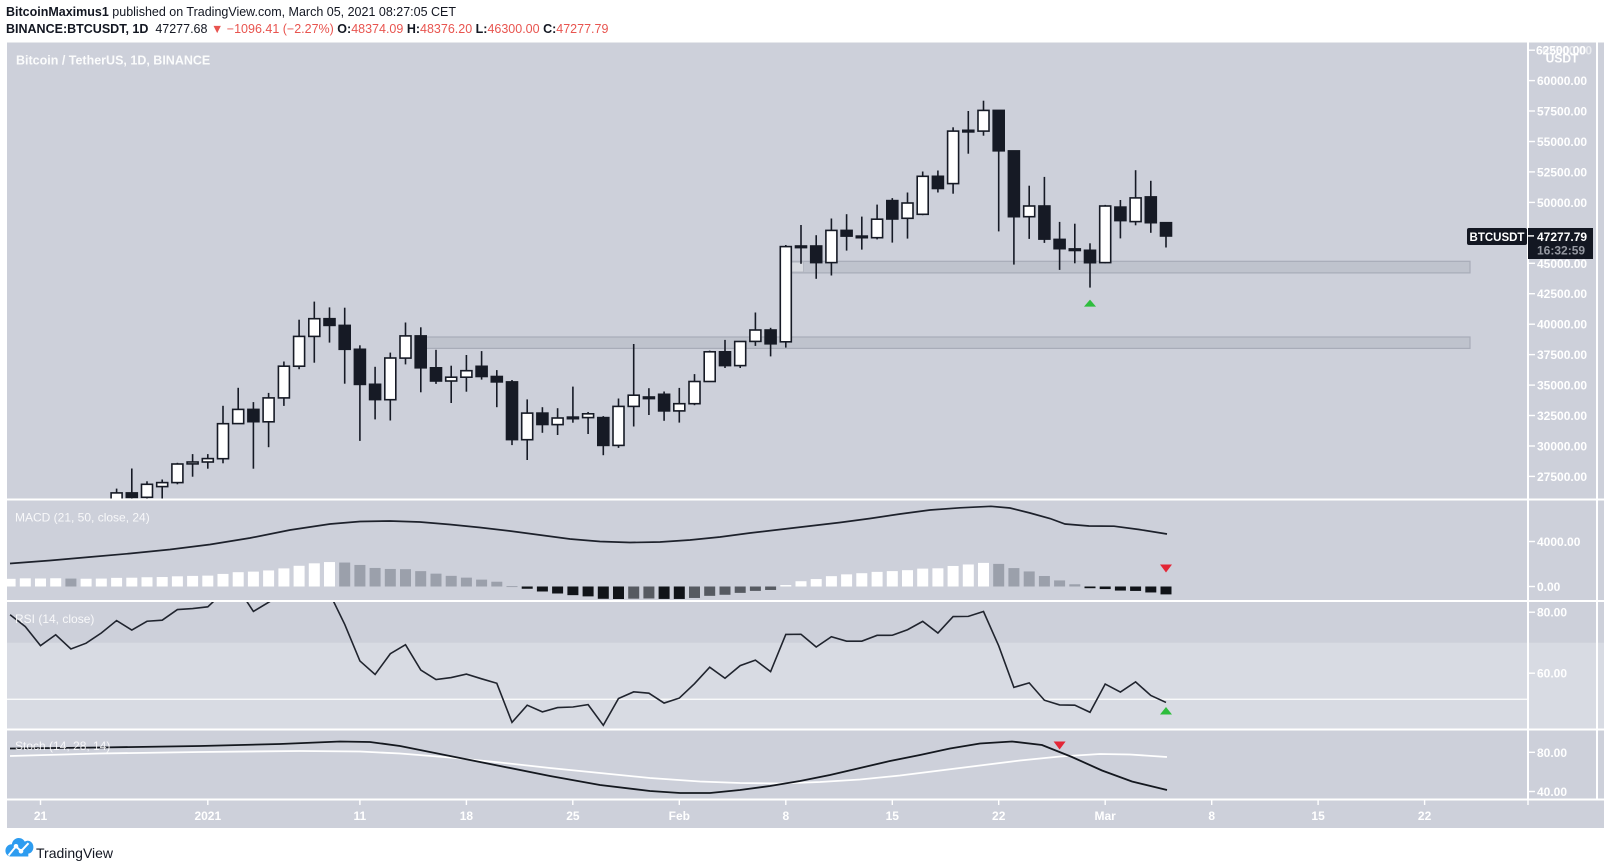 The width and height of the screenshot is (1604, 867). I want to click on svg-text: 55000.00, so click(1562, 142).